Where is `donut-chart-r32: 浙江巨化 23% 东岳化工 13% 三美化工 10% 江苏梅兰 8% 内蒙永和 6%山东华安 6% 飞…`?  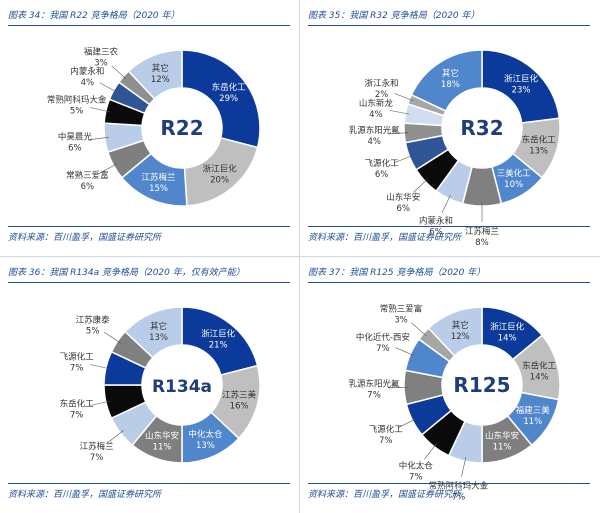 donut-chart-r32: 浙江巨化 23% 东岳化工 13% 三美化工 10% 江苏梅兰 8% 内蒙永和 6%山东华安 6% 飞… is located at coordinates (455, 148).